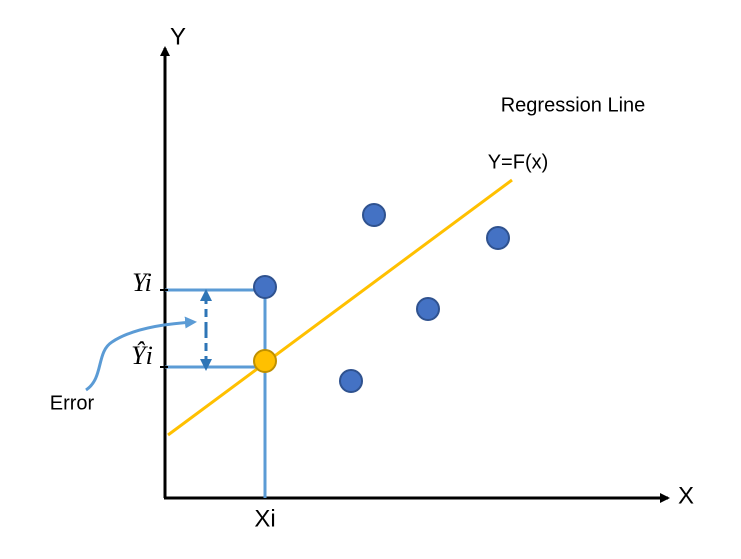  Describe the element at coordinates (686, 495) in the screenshot. I see `x-axis-label: X` at that location.